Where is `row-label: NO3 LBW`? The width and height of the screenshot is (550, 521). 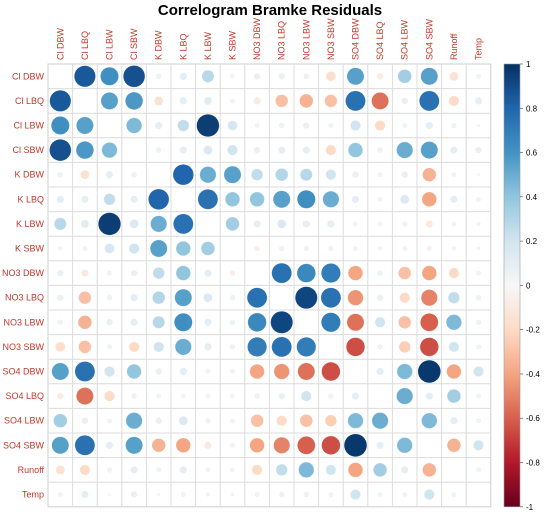 row-label: NO3 LBW is located at coordinates (23, 322).